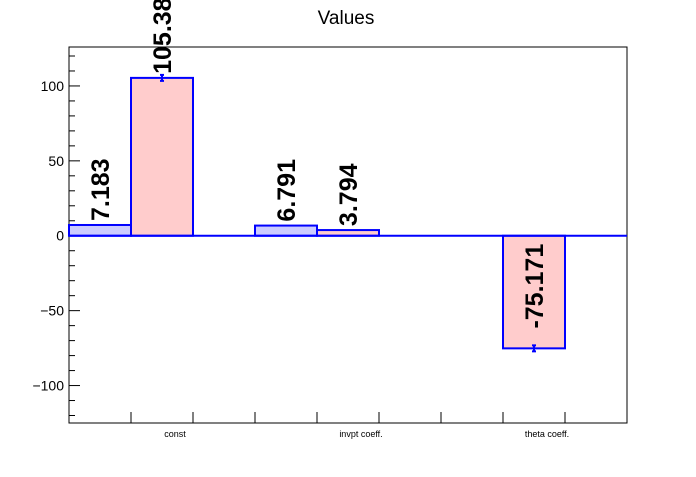  Describe the element at coordinates (535, 286) in the screenshot. I see `data-label: -75.171` at that location.